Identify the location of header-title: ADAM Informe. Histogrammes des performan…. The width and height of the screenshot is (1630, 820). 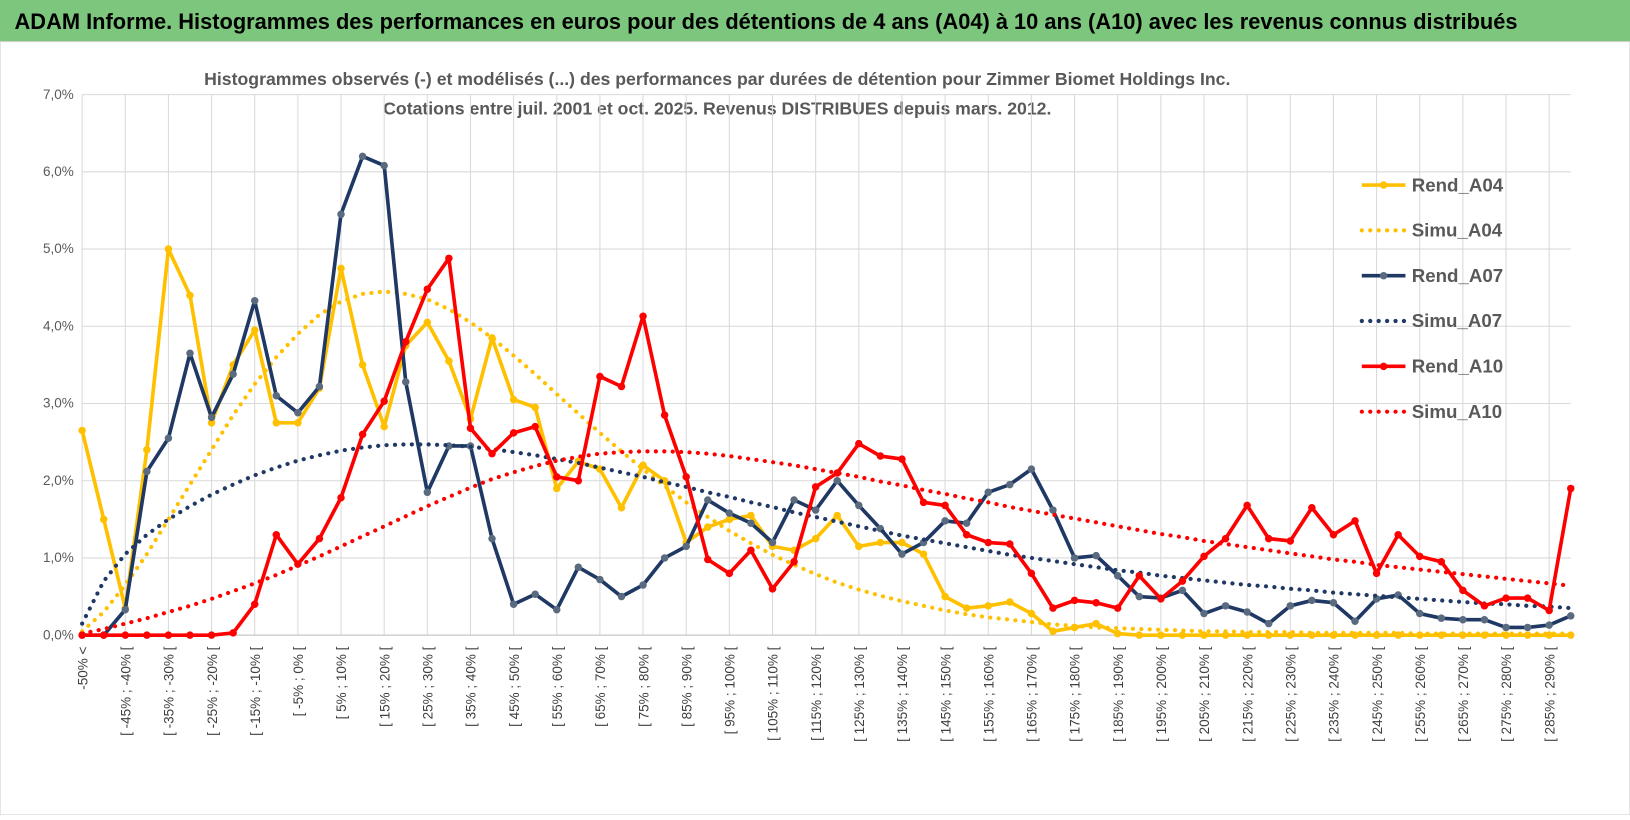
(766, 21).